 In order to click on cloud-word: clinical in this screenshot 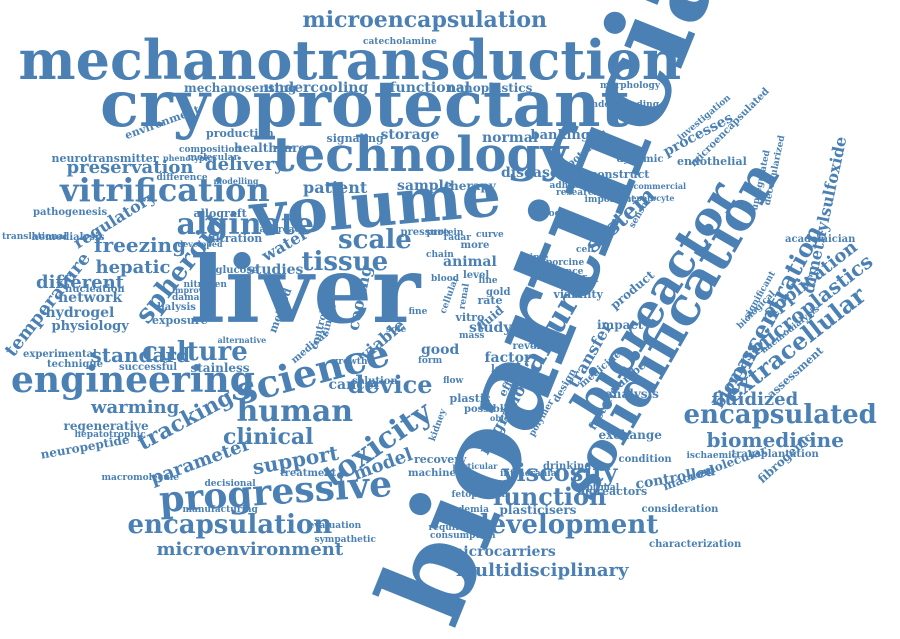, I will do `click(268, 437)`.